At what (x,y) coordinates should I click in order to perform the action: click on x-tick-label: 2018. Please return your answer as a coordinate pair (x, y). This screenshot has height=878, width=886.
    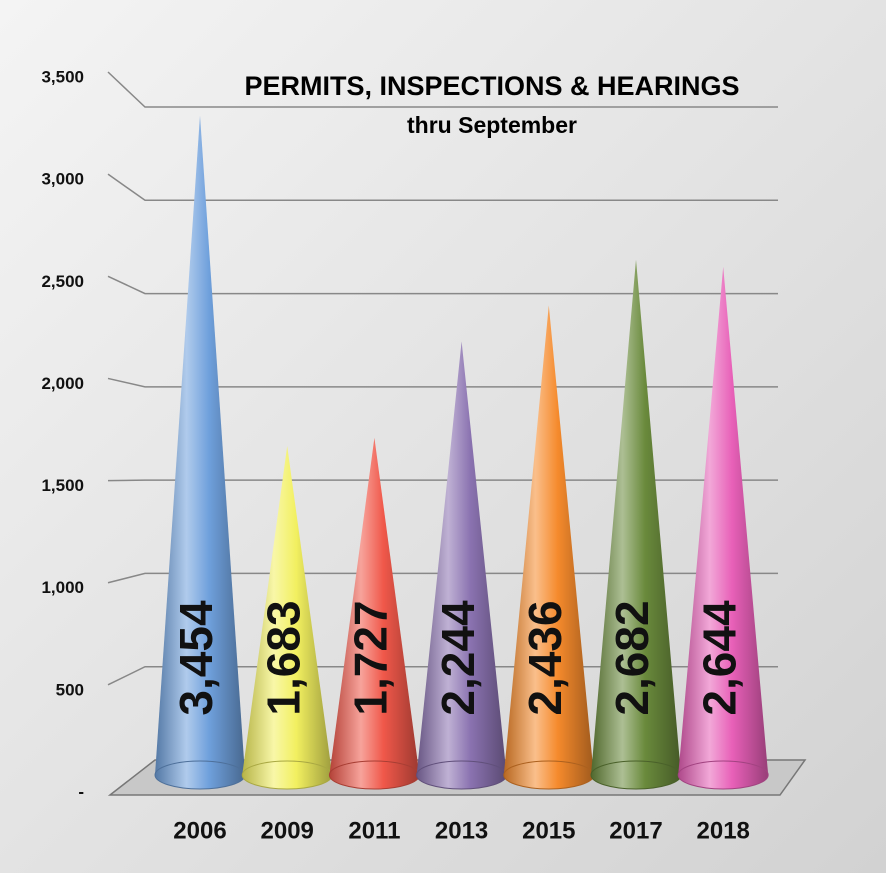
    Looking at the image, I should click on (723, 830).